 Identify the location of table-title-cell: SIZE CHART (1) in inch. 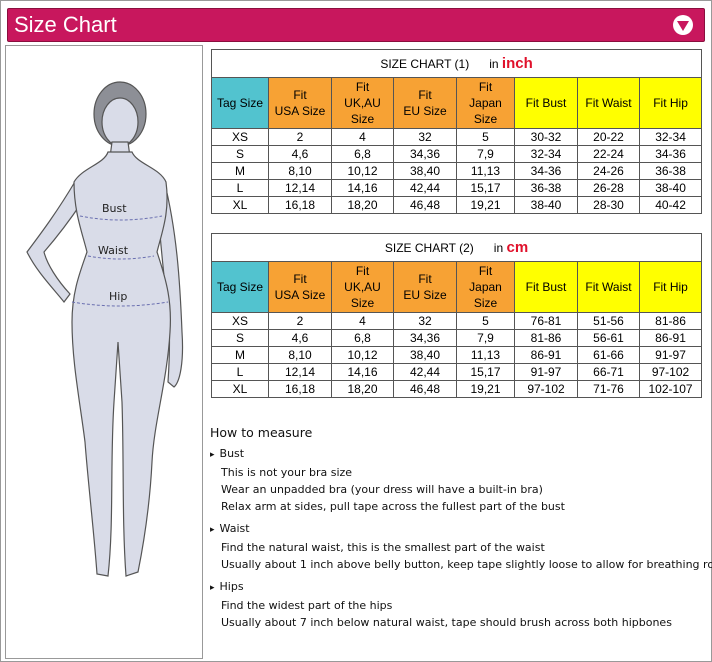
(456, 63).